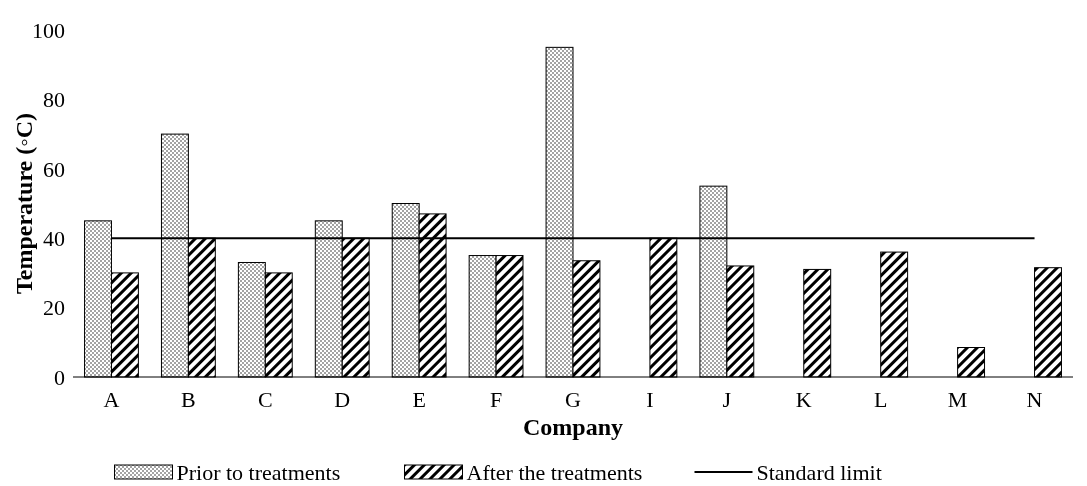 The height and width of the screenshot is (486, 1087). What do you see at coordinates (419, 399) in the screenshot?
I see `x-tick-label: E` at bounding box center [419, 399].